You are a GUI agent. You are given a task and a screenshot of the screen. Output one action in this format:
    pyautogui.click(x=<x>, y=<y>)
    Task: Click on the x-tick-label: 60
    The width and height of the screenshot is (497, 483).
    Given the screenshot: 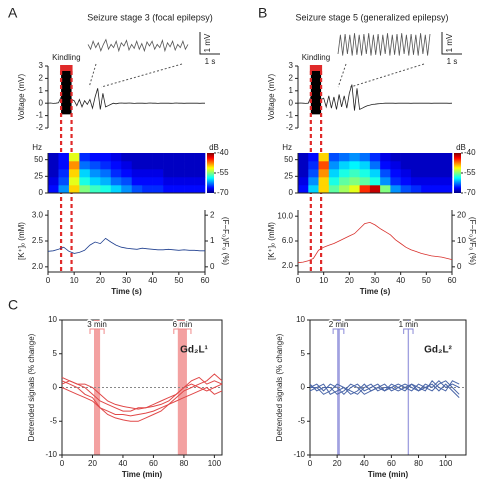 What is the action you would take?
    pyautogui.click(x=391, y=463)
    